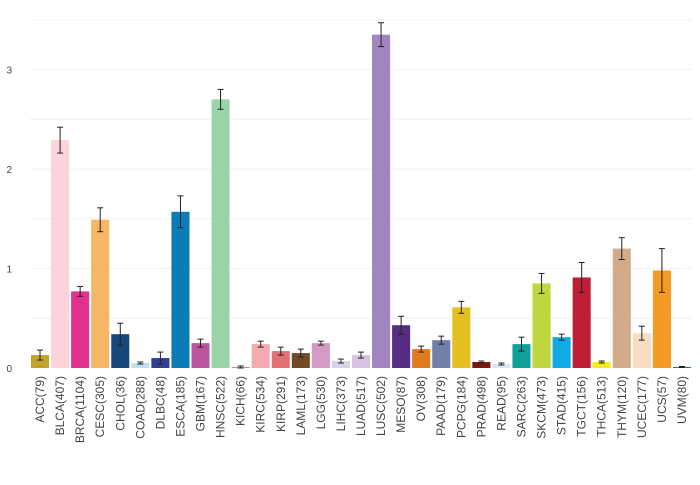  What do you see at coordinates (201, 403) in the screenshot?
I see `x-tick-label: GBM(167)` at bounding box center [201, 403].